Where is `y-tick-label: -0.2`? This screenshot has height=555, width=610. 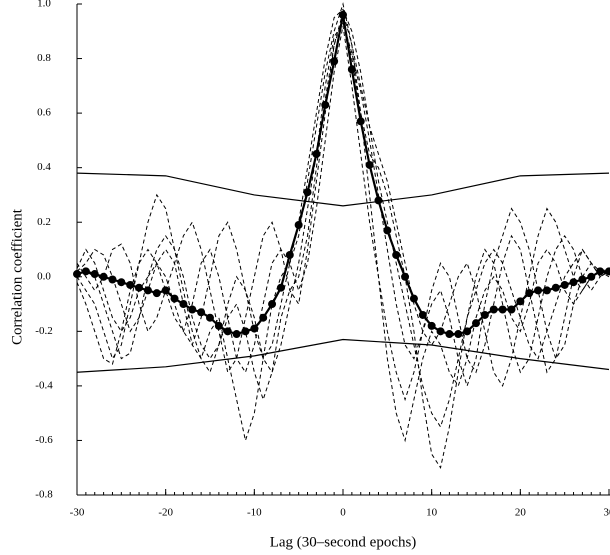
y-tick-label: -0.2 is located at coordinates (43, 331).